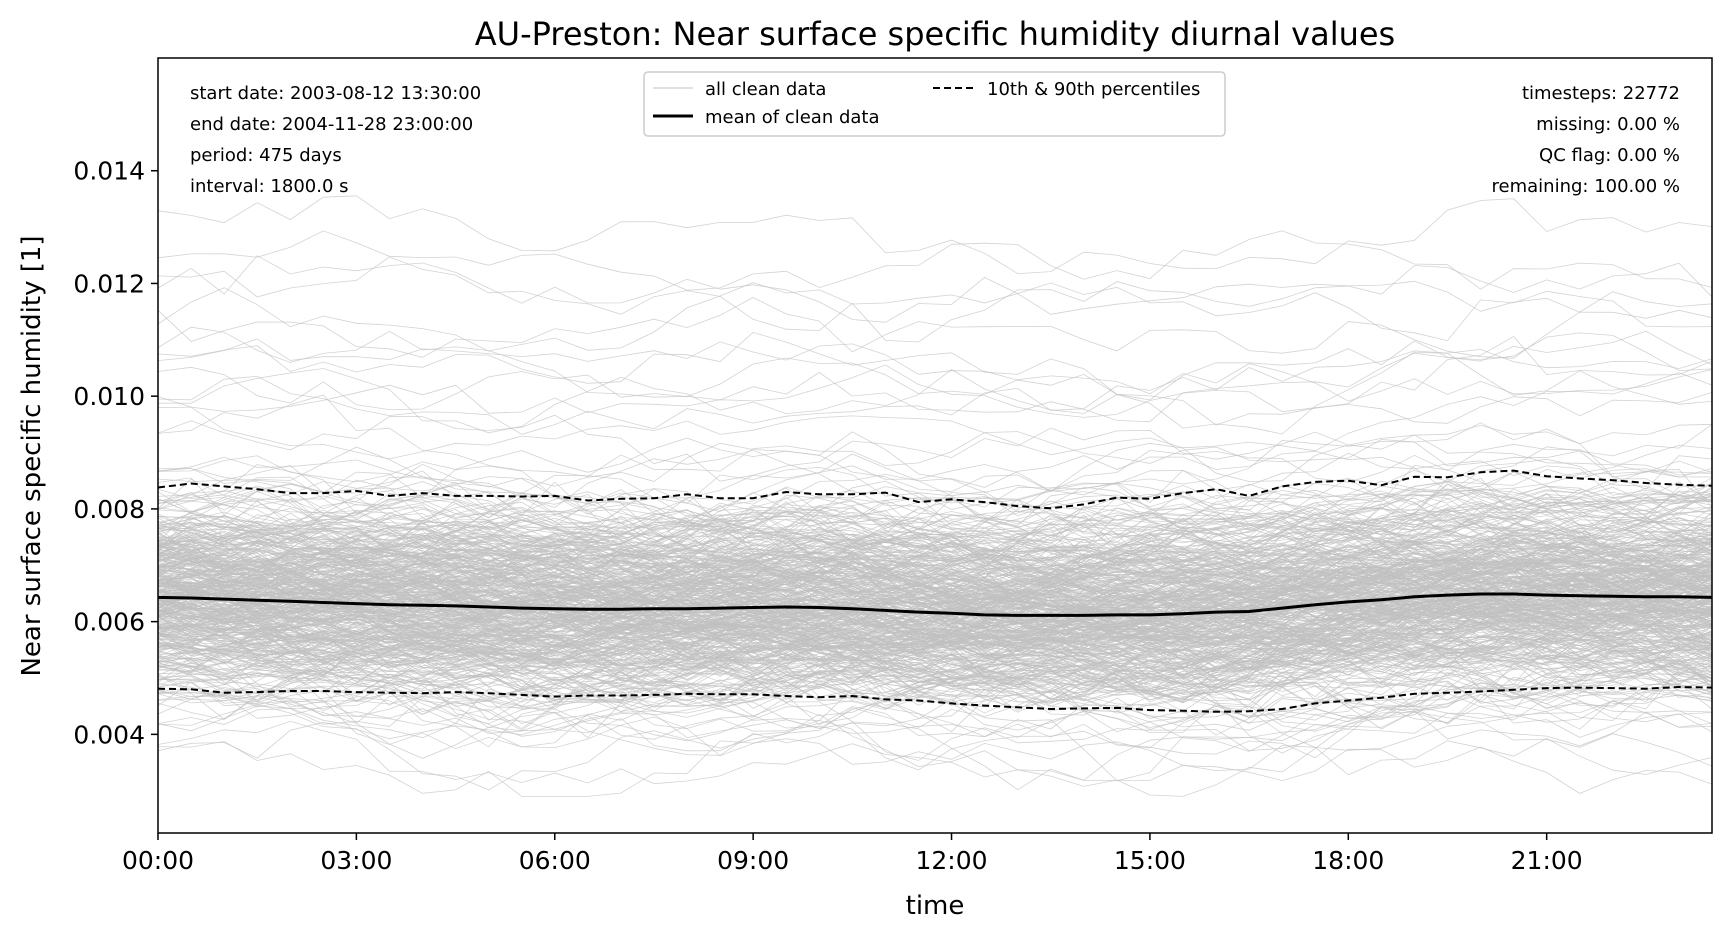 This screenshot has height=939, width=1727. What do you see at coordinates (1586, 186) in the screenshot?
I see `info-remaining: remaining: 100.00 %` at bounding box center [1586, 186].